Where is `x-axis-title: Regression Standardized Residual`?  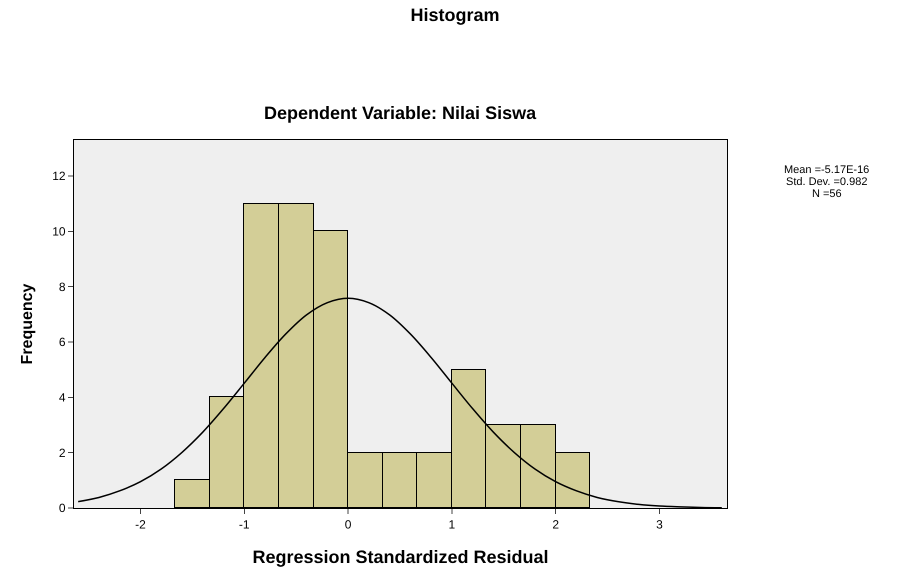 x-axis-title: Regression Standardized Residual is located at coordinates (400, 557).